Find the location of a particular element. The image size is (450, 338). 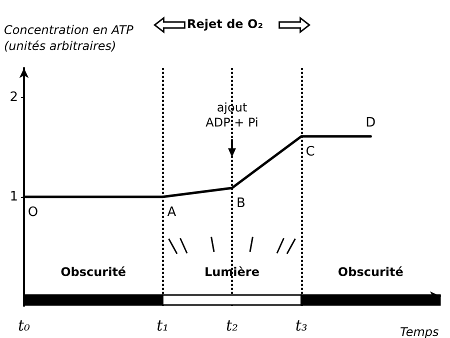

annotation: Lumière is located at coordinates (232, 272).